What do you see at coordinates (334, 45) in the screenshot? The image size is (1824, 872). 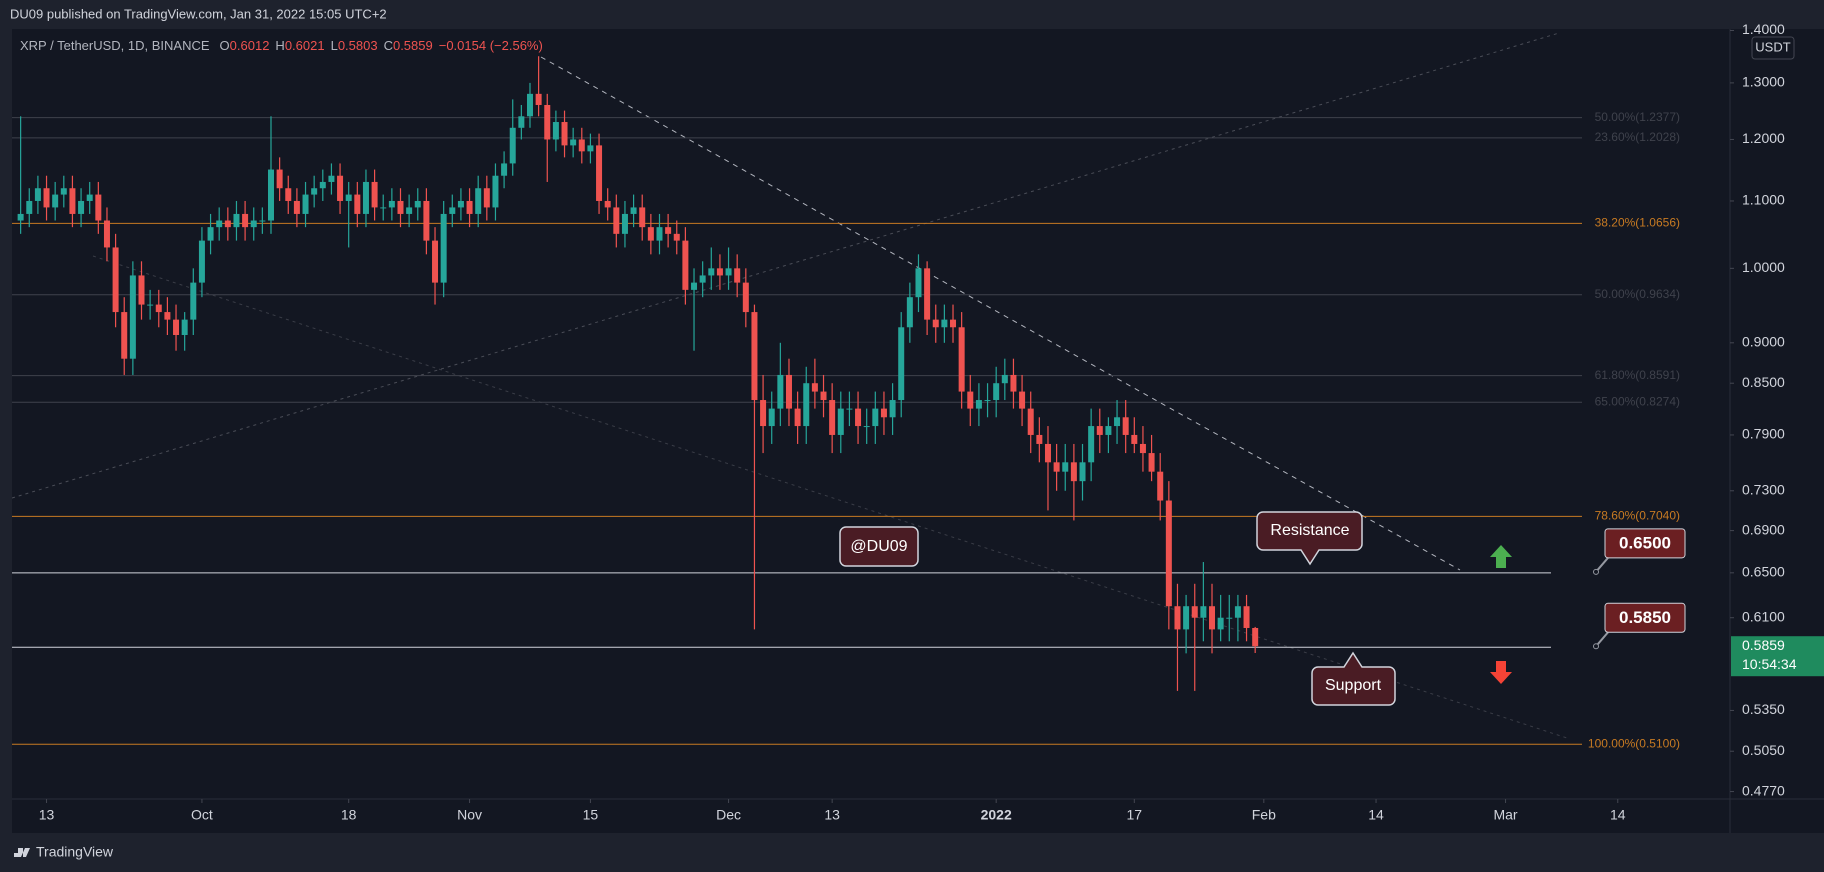 I see `legend-prefix: L` at bounding box center [334, 45].